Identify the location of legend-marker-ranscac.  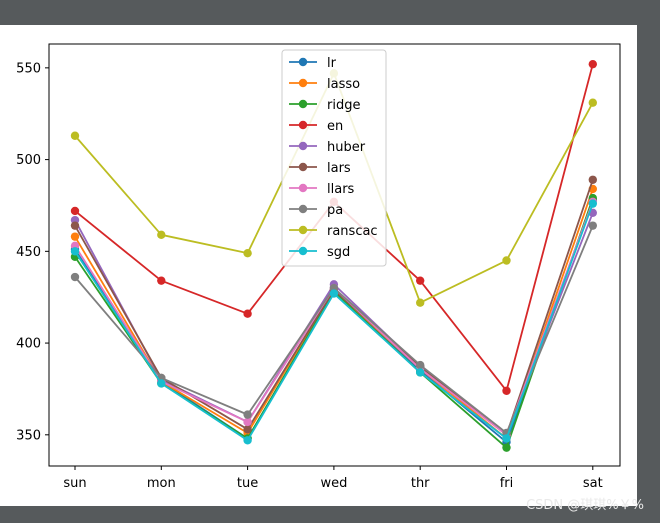
(303, 230).